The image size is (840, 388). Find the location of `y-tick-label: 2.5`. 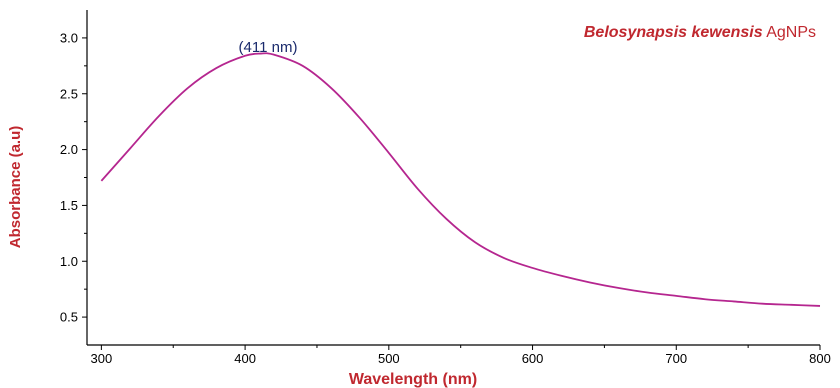

y-tick-label: 2.5 is located at coordinates (69, 93).